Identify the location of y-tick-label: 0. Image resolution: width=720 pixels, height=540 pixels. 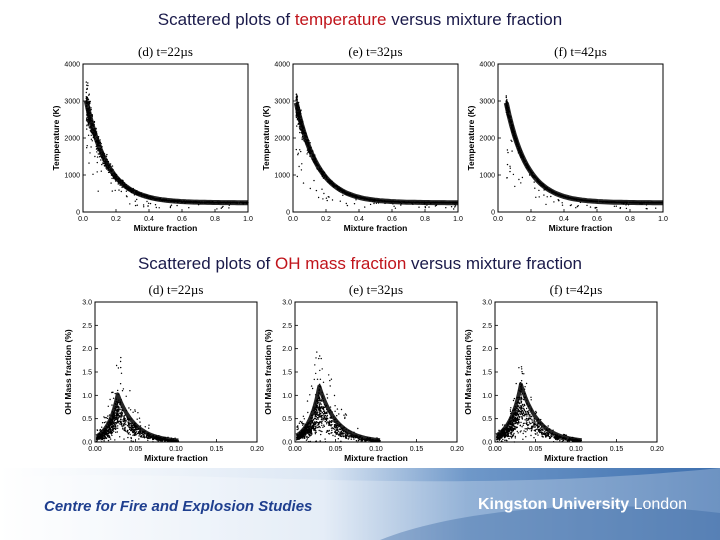
(288, 213).